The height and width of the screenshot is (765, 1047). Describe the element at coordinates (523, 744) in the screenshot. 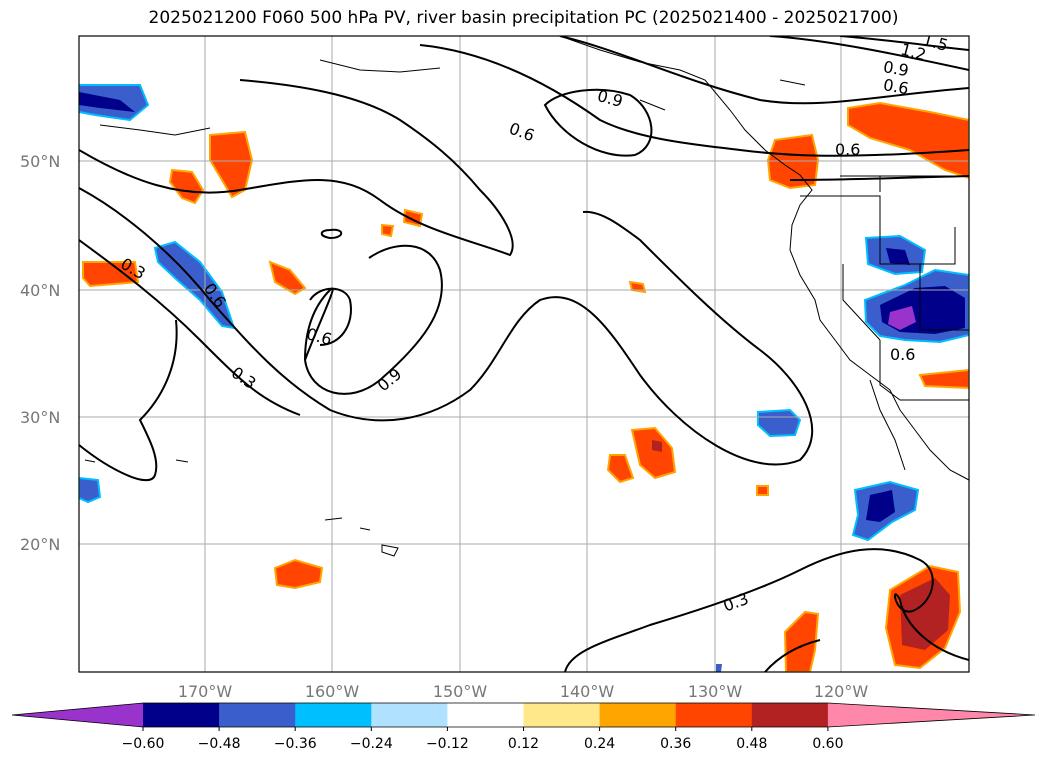

I see `colorbar-tick-label: 0.12` at that location.